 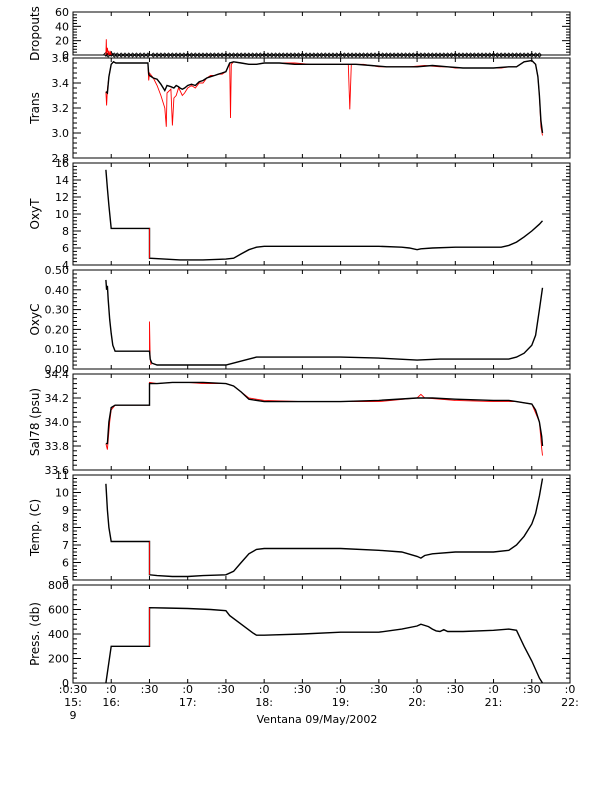 What do you see at coordinates (570, 702) in the screenshot?
I see `x-tick-label: 22:` at bounding box center [570, 702].